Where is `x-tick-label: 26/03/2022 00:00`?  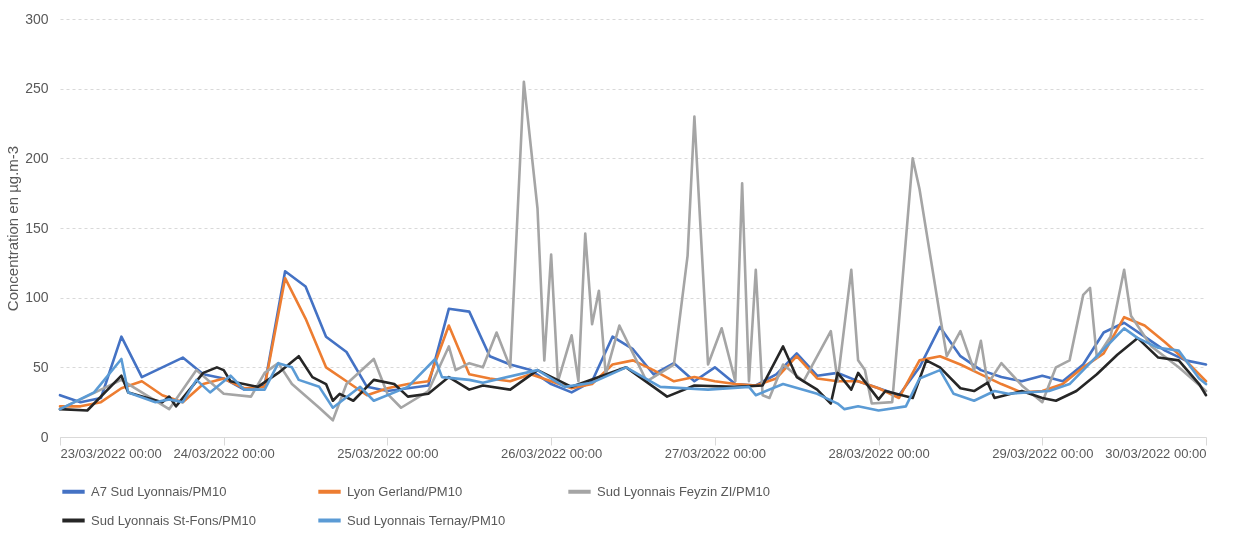 x-tick-label: 26/03/2022 00:00 is located at coordinates (552, 453).